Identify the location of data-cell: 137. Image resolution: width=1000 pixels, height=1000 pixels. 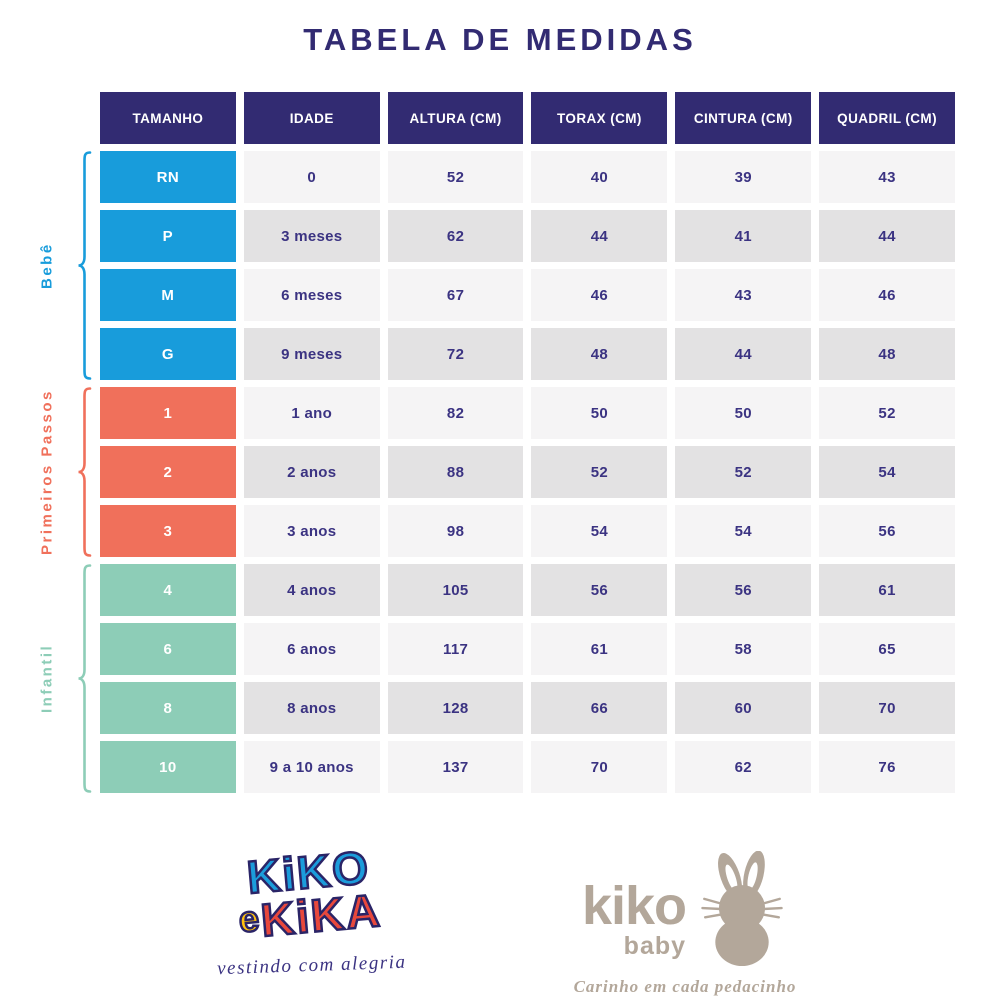
(455, 767).